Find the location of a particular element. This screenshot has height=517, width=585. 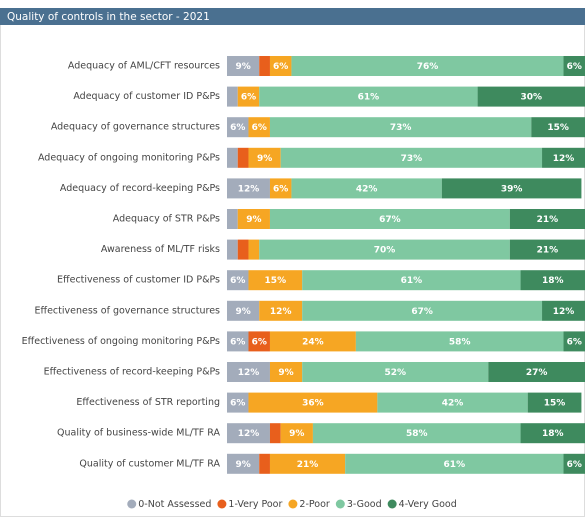

value-label: 70% is located at coordinates (385, 251).